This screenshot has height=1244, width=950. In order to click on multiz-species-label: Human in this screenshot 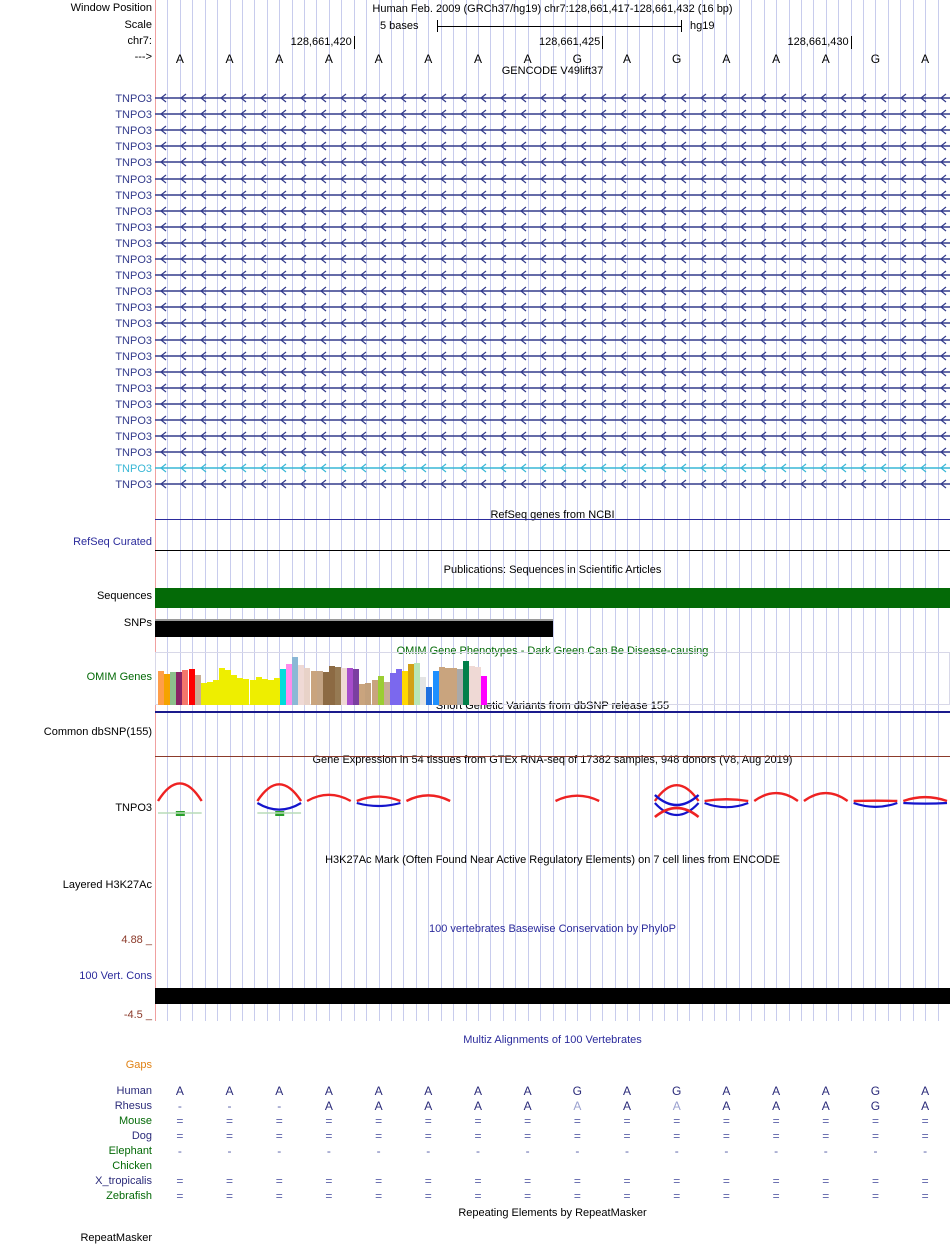, I will do `click(134, 1091)`.